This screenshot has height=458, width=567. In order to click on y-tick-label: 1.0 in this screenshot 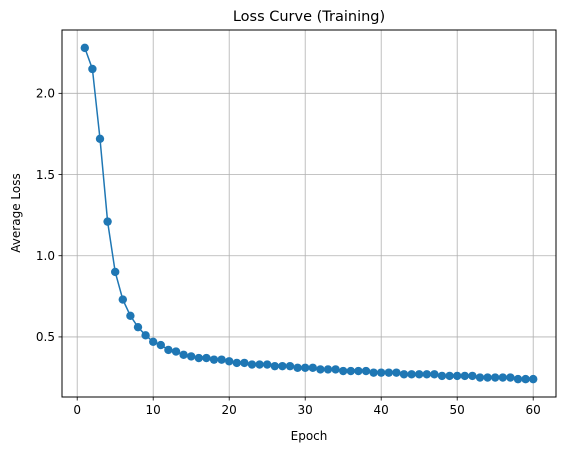, I will do `click(45, 256)`.